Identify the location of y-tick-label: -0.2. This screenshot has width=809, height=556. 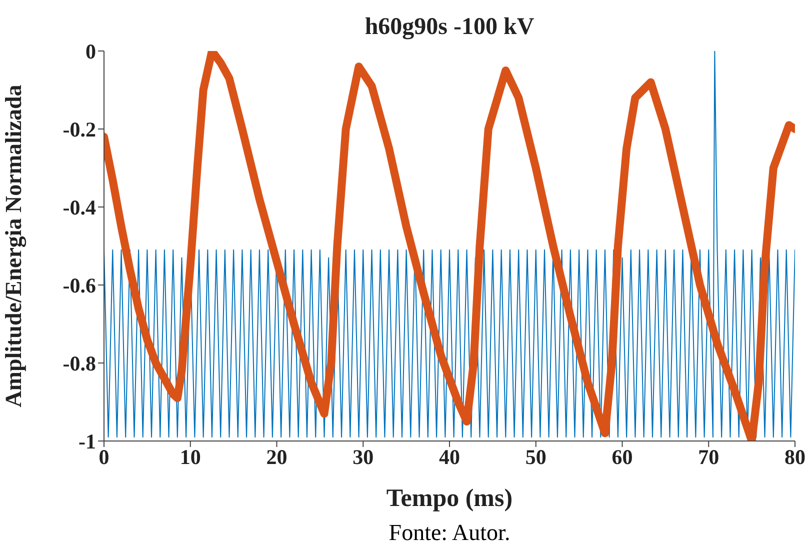
(79, 129).